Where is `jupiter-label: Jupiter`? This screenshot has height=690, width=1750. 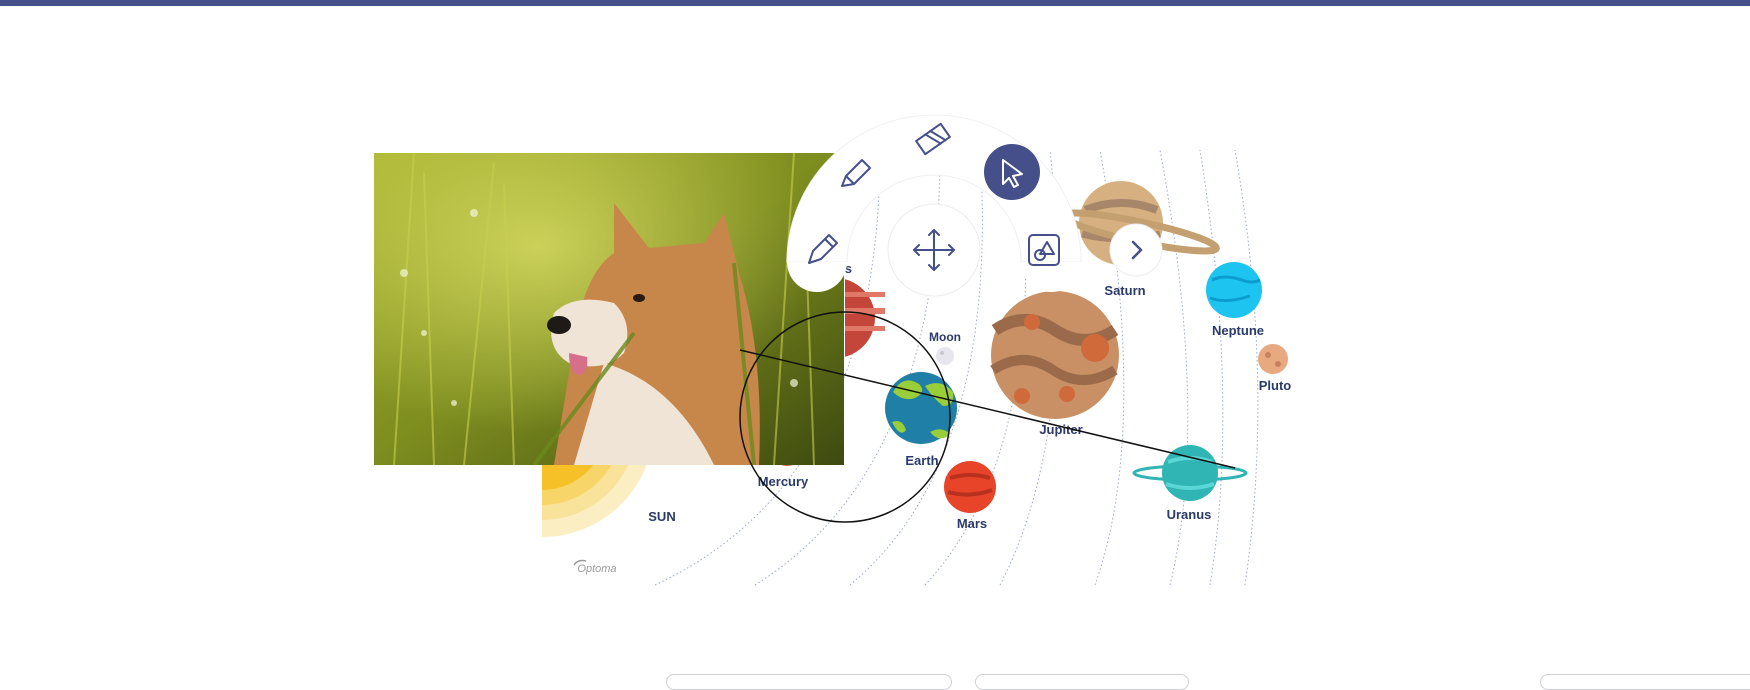 jupiter-label: Jupiter is located at coordinates (1060, 429).